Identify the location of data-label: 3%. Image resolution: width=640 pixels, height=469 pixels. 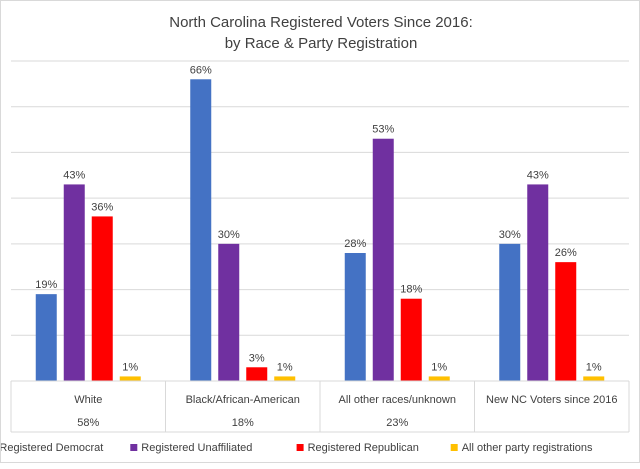
(257, 358).